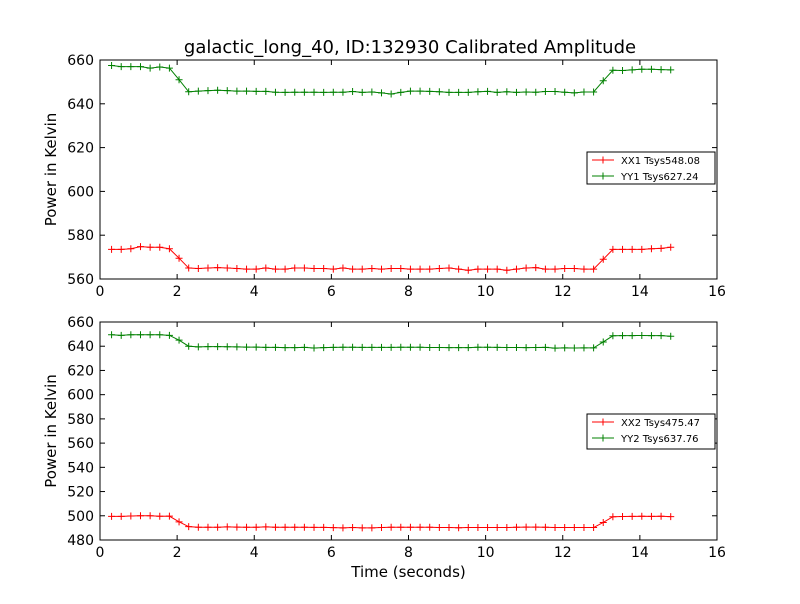 The width and height of the screenshot is (800, 604). Describe the element at coordinates (651, 431) in the screenshot. I see `legend: XX2 Tsys475.47 YY2 Tsys637.76` at that location.